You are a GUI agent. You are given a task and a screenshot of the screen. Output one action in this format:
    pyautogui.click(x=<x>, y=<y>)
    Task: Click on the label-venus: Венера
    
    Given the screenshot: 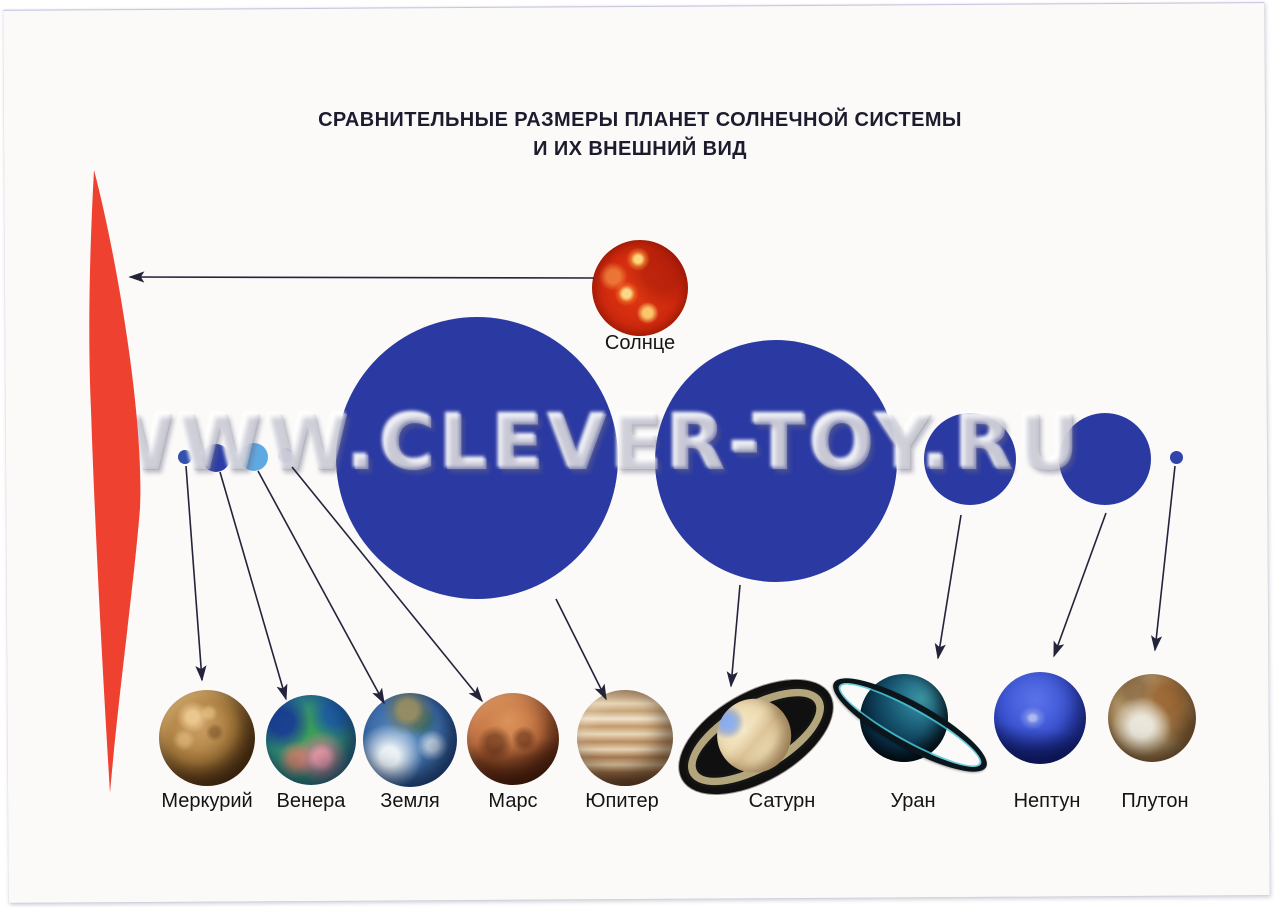 What is the action you would take?
    pyautogui.click(x=311, y=801)
    